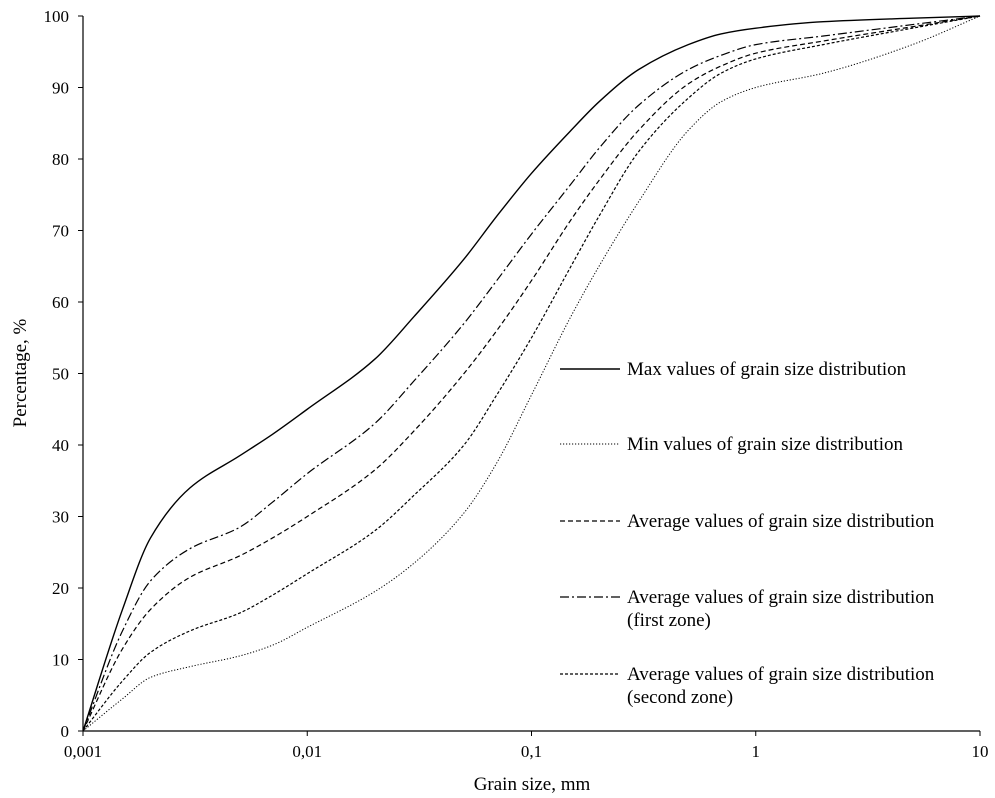  Describe the element at coordinates (83, 751) in the screenshot. I see `x-tick-label: 0,001` at that location.